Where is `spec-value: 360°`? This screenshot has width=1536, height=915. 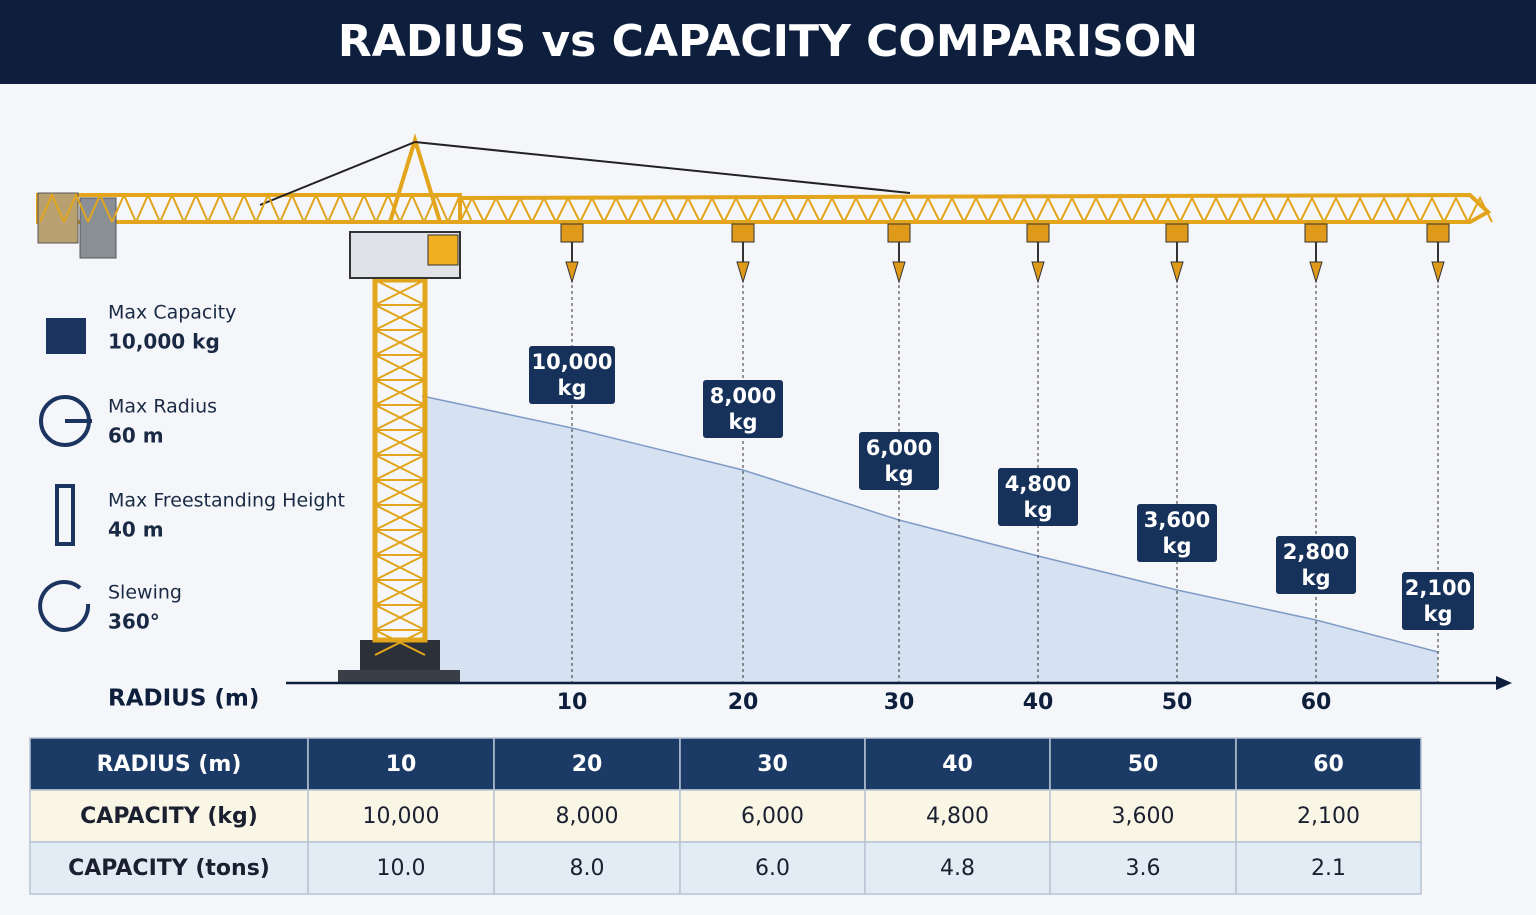 spec-value: 360° is located at coordinates (134, 622).